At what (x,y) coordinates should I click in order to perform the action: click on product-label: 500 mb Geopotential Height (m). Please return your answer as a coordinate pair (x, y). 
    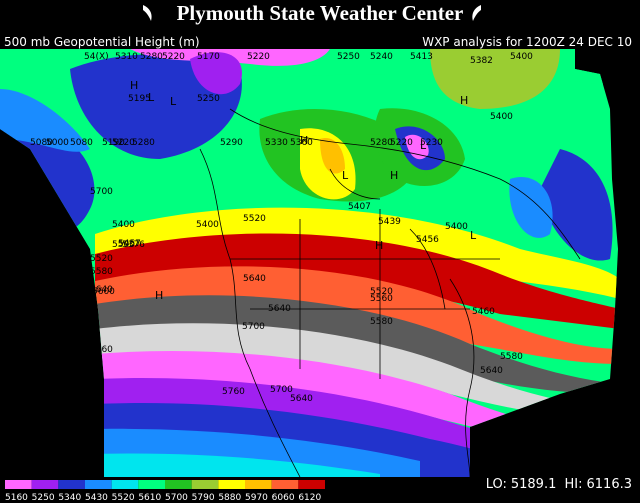
    Looking at the image, I should click on (102, 42).